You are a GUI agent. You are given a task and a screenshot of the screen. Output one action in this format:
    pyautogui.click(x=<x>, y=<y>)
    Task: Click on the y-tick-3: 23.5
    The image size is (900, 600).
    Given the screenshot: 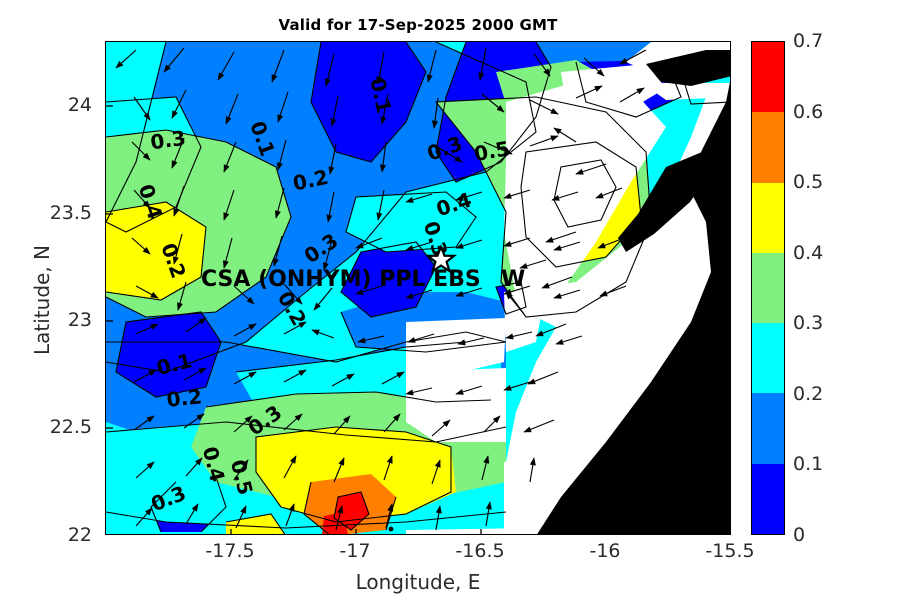 What is the action you would take?
    pyautogui.click(x=70, y=213)
    